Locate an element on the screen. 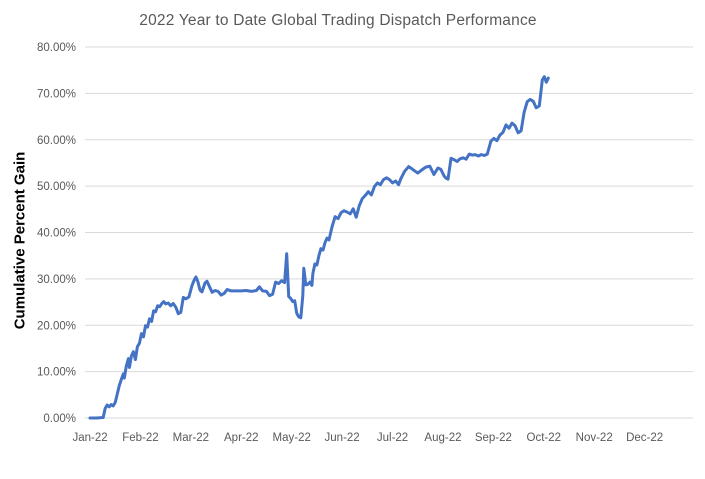 The width and height of the screenshot is (705, 479). x-tick-label: Oct-22 is located at coordinates (544, 438).